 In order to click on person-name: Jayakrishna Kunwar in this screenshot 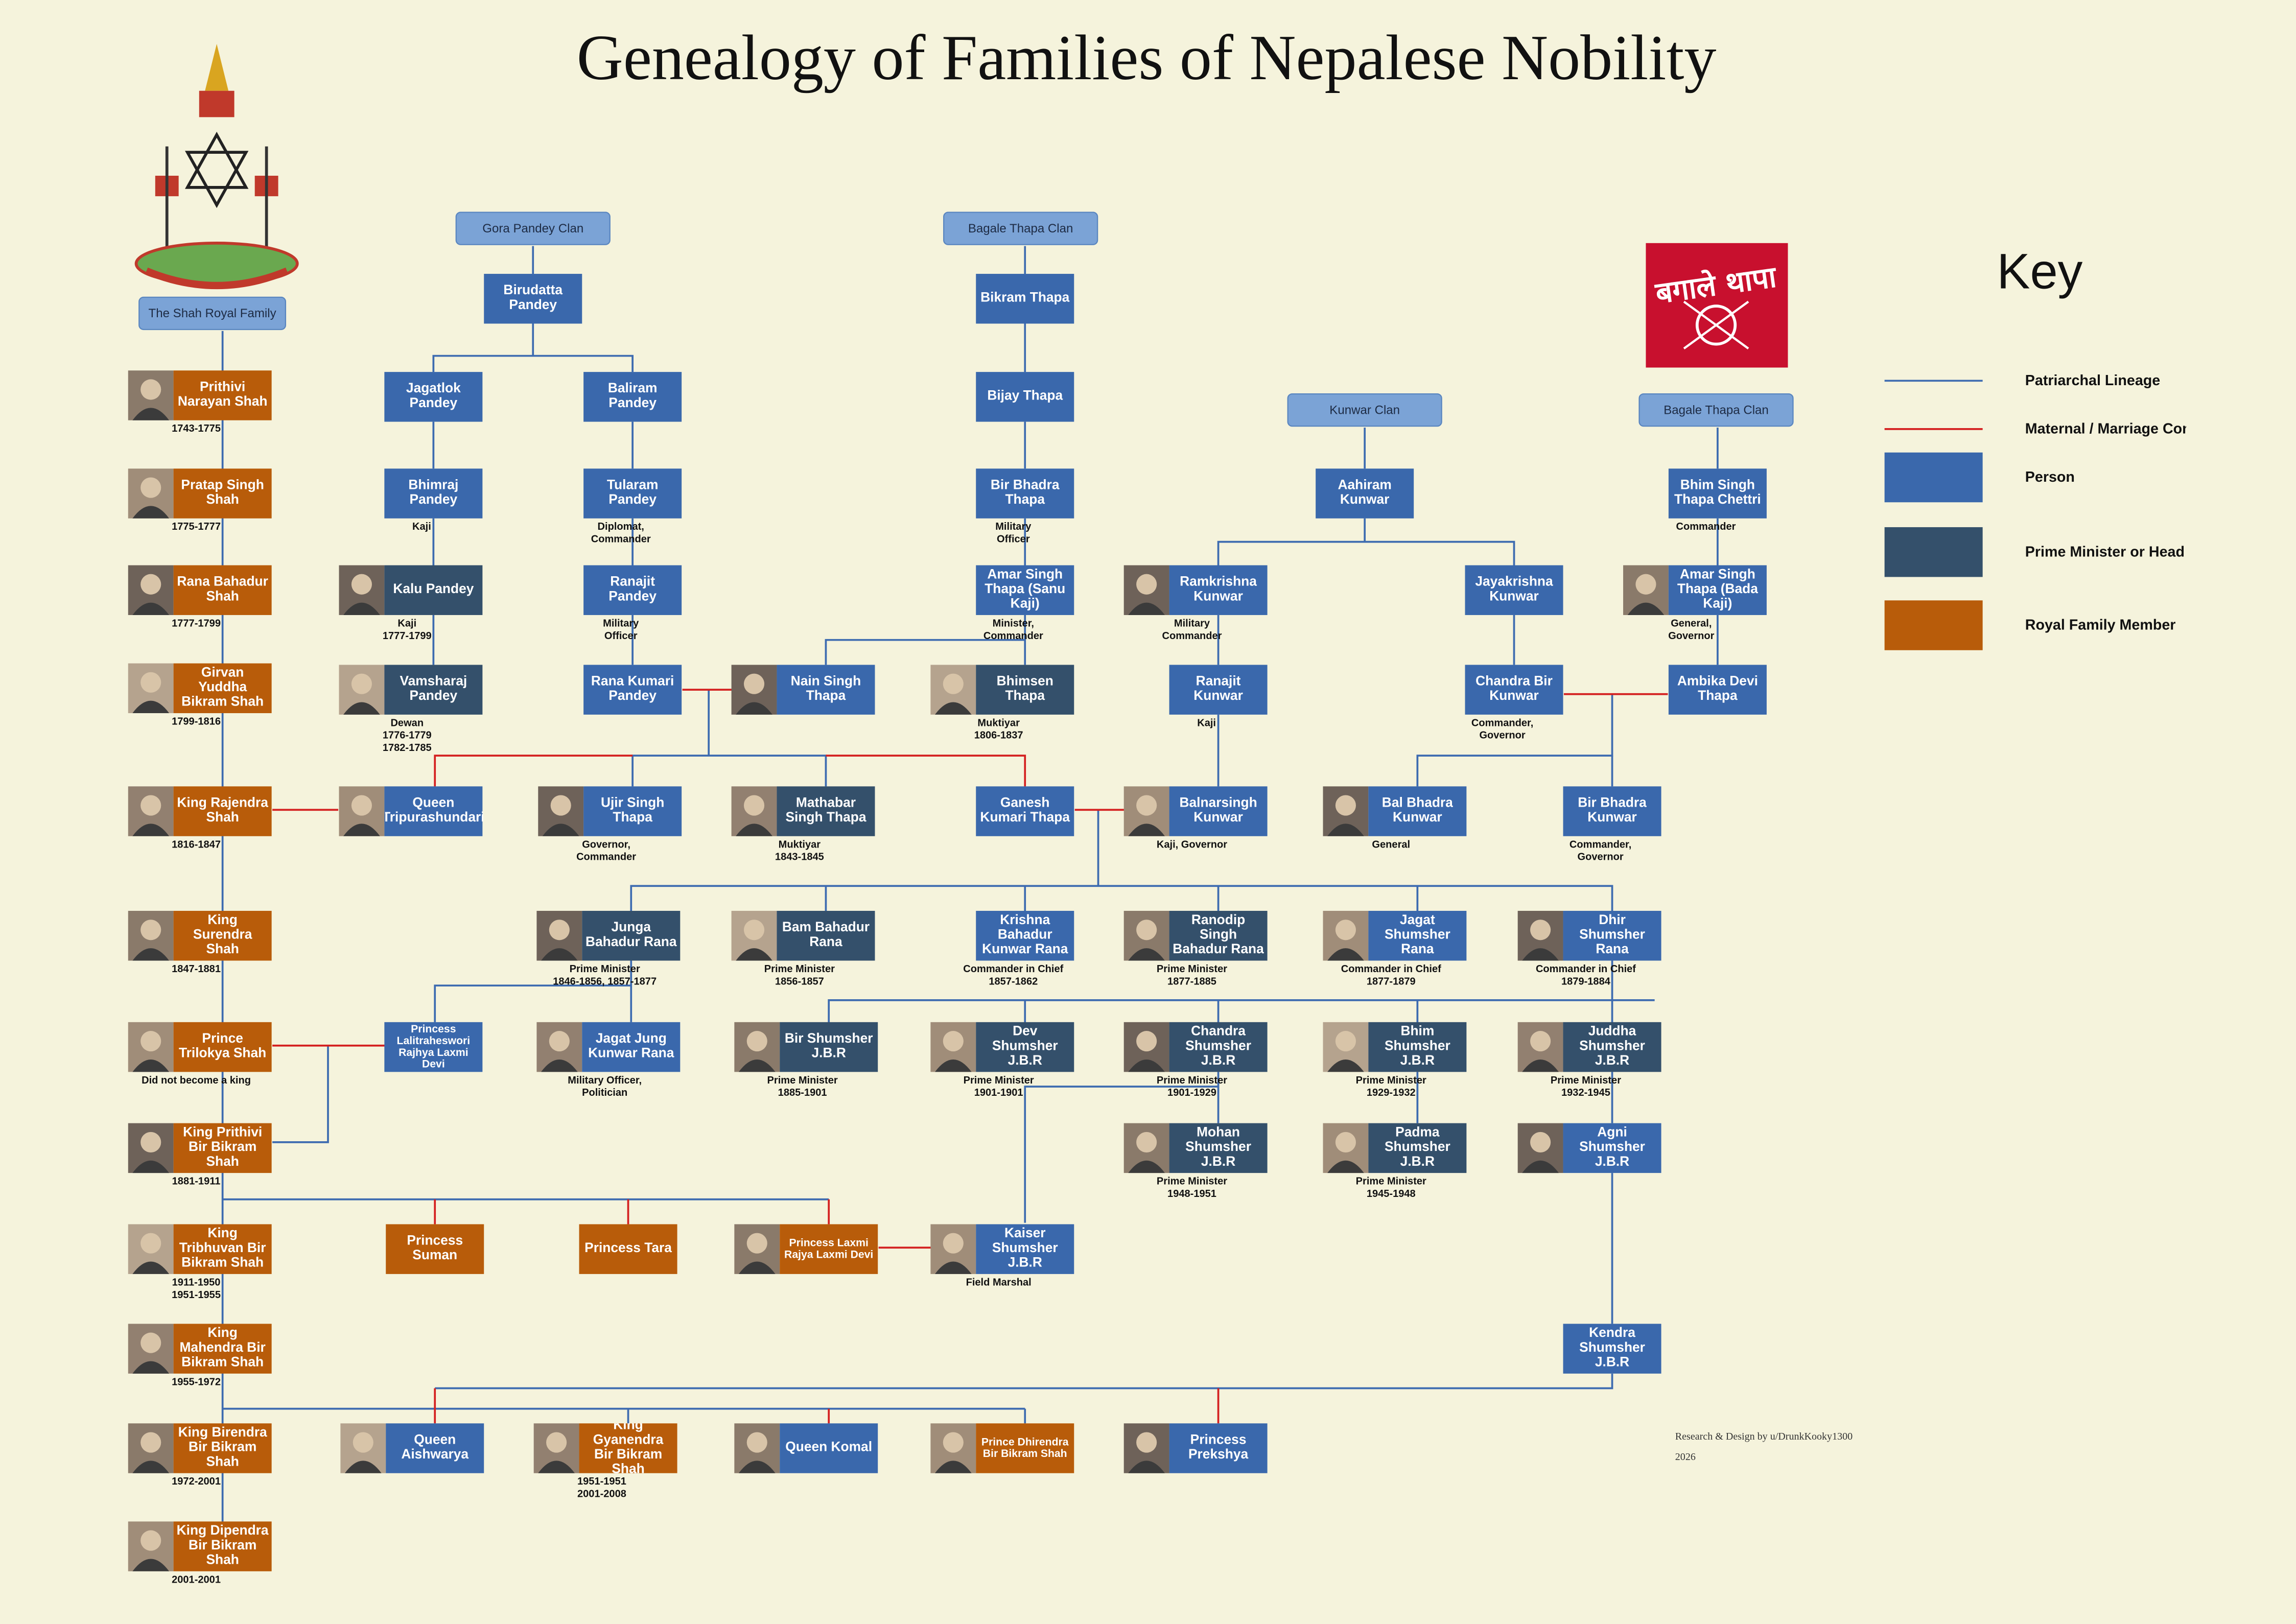, I will do `click(1514, 589)`.